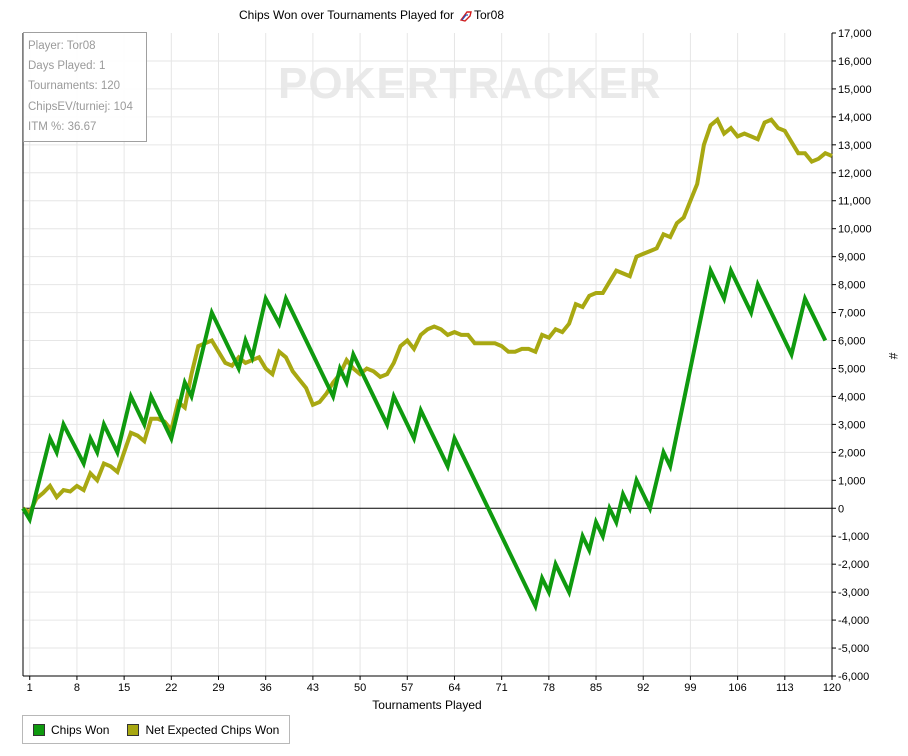  I want to click on stat-chipsev: ChipsEV/turniej: 104, so click(80, 106).